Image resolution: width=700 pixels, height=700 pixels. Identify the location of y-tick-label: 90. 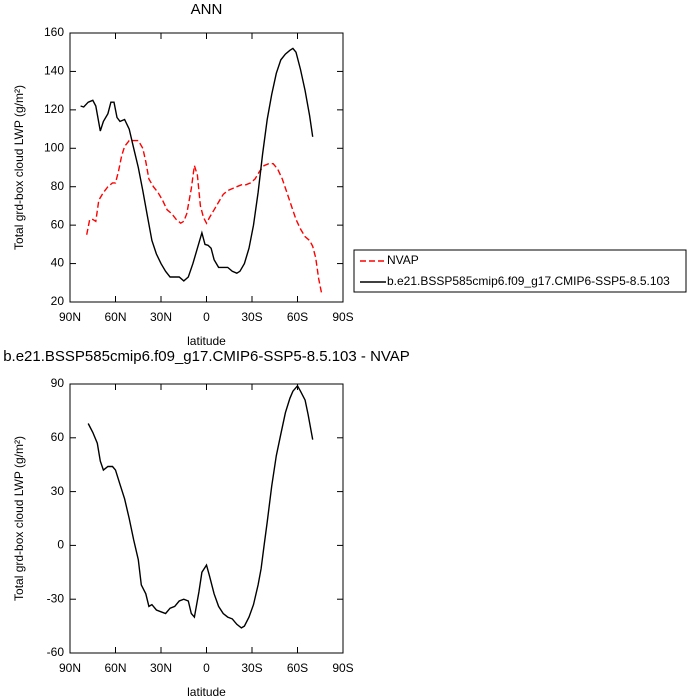
(58, 383).